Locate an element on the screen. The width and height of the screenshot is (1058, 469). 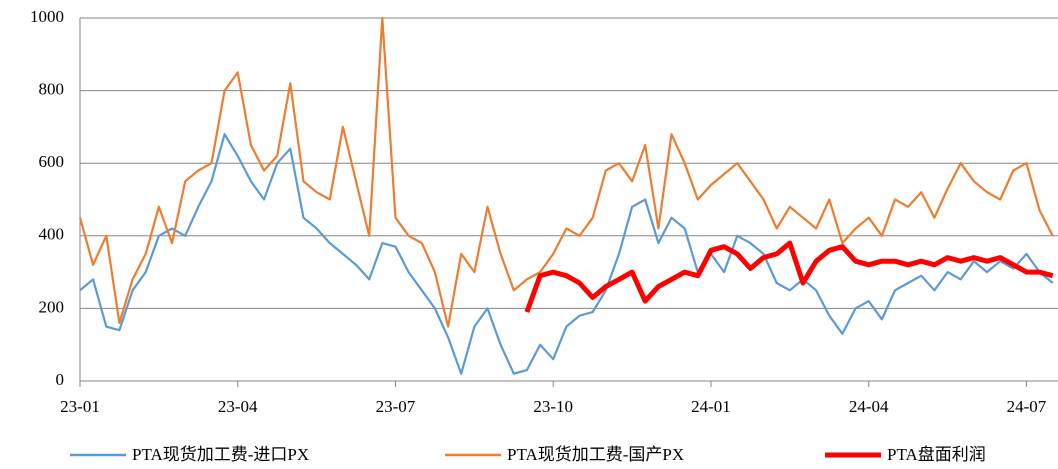
x-tick-label: 23-04 is located at coordinates (238, 406).